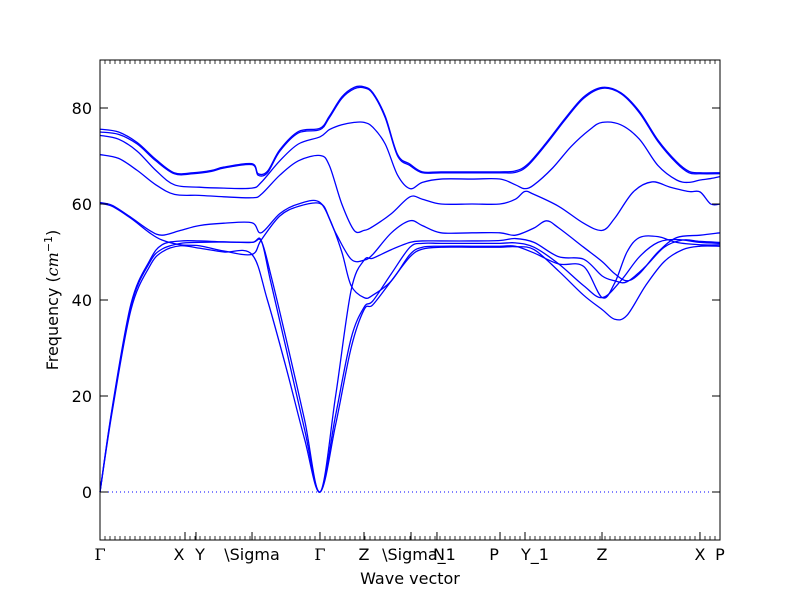 The width and height of the screenshot is (800, 600). I want to click on y-tick-label: 0, so click(87, 492).